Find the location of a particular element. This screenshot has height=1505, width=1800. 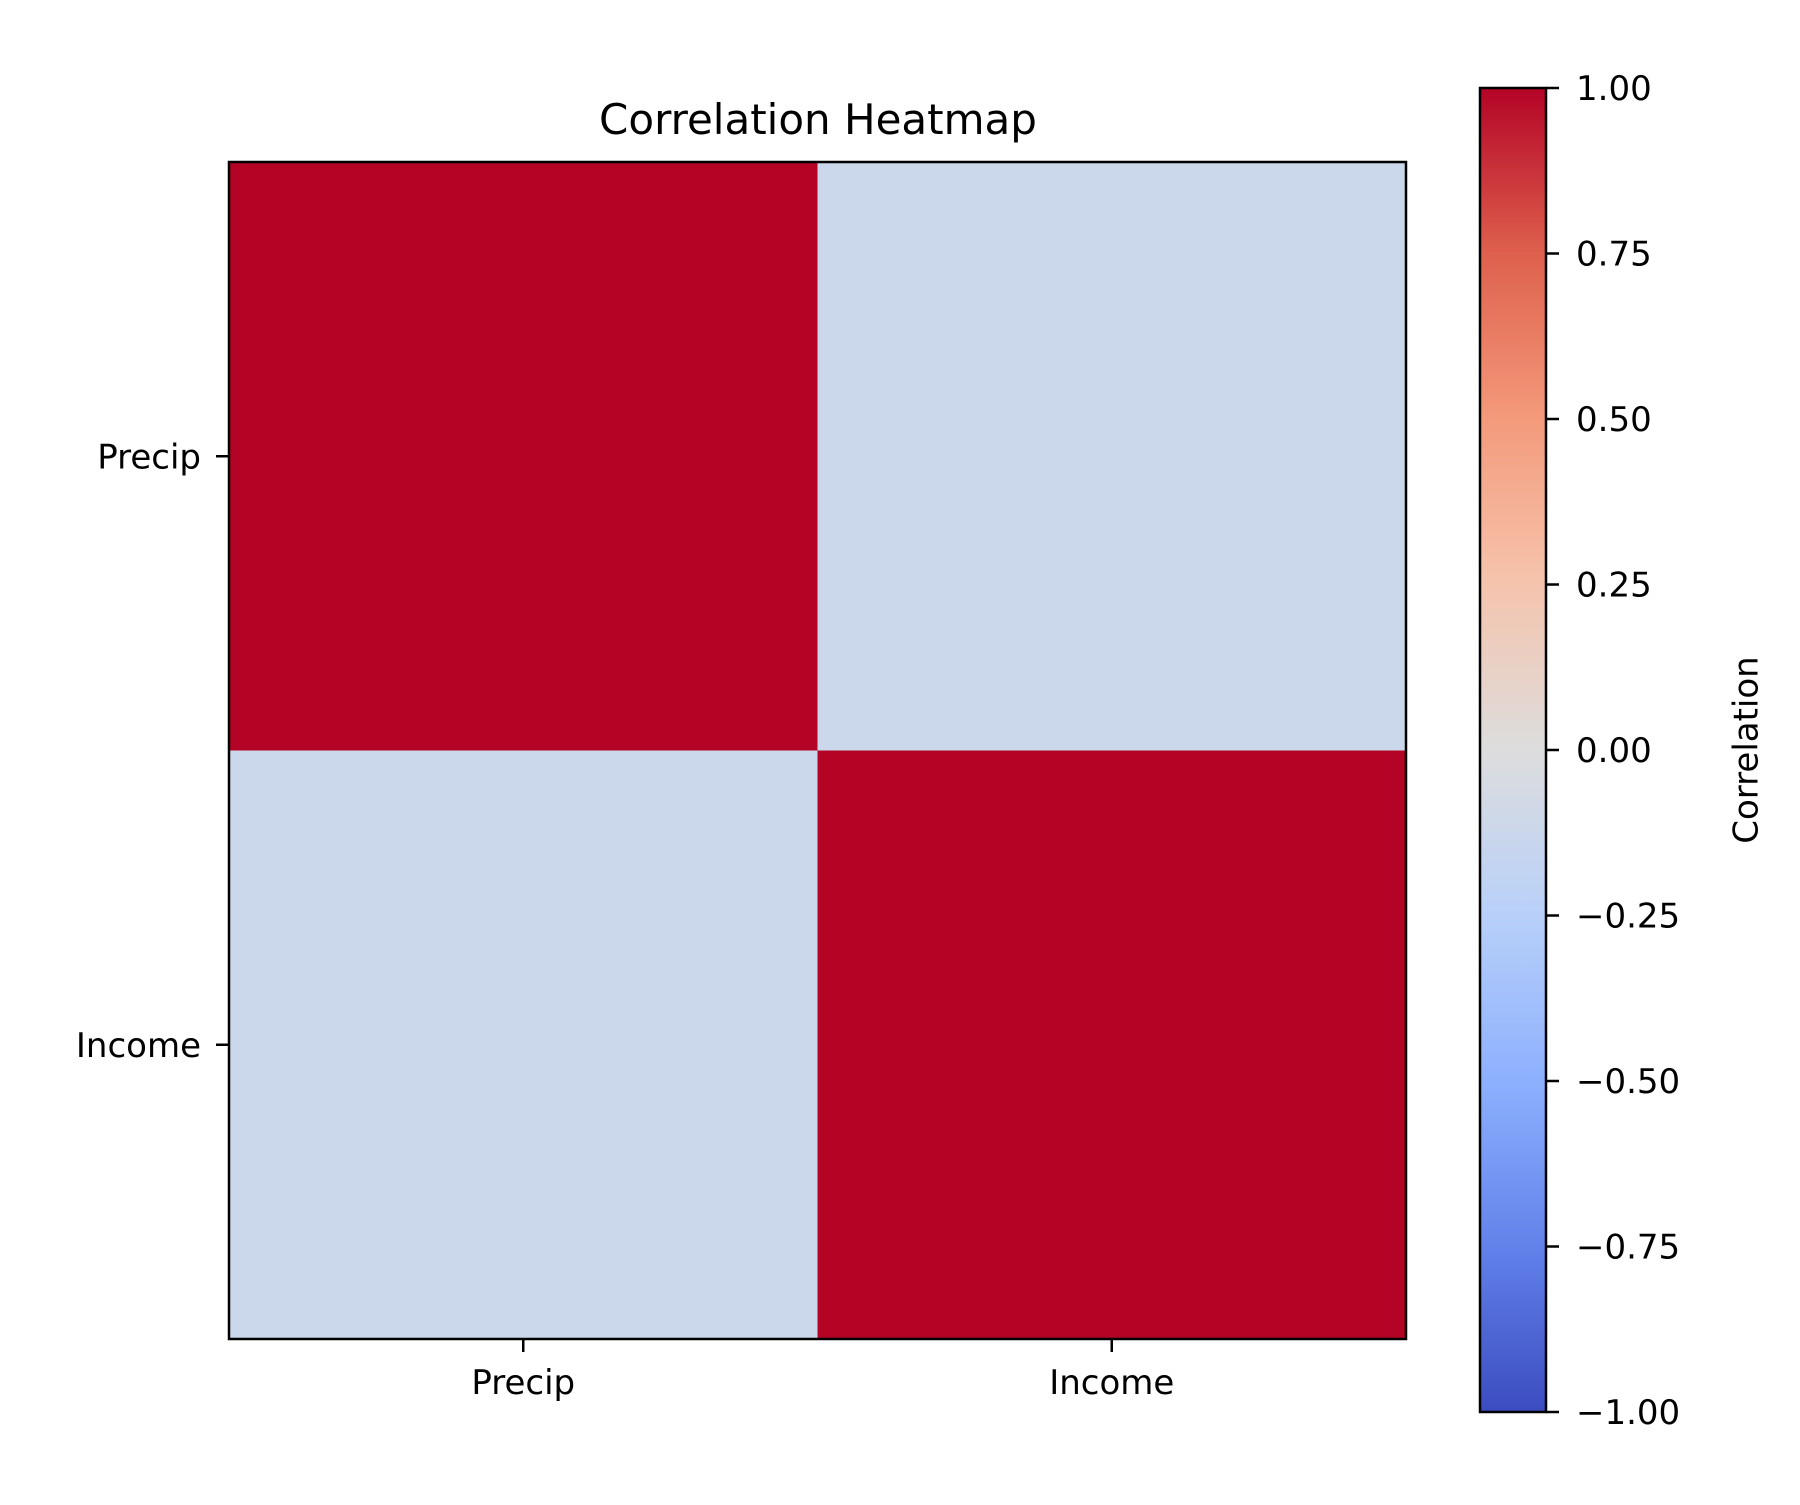

colorbar-label: Correlation is located at coordinates (1747, 749).